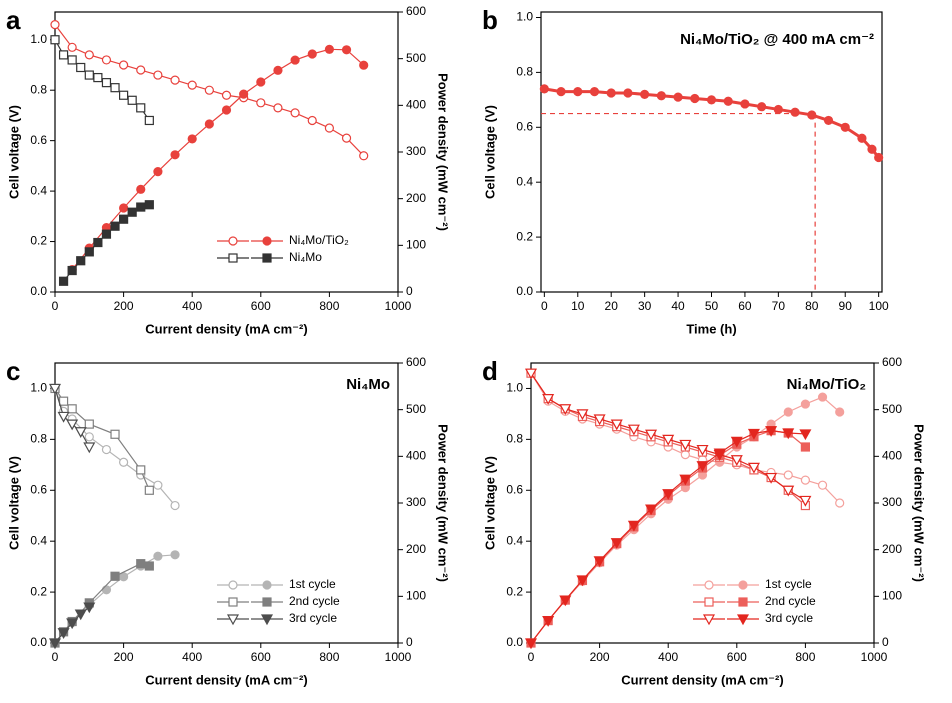 The height and width of the screenshot is (703, 952). What do you see at coordinates (305, 257) in the screenshot?
I see `legend-label: Ni₄Mo` at bounding box center [305, 257].